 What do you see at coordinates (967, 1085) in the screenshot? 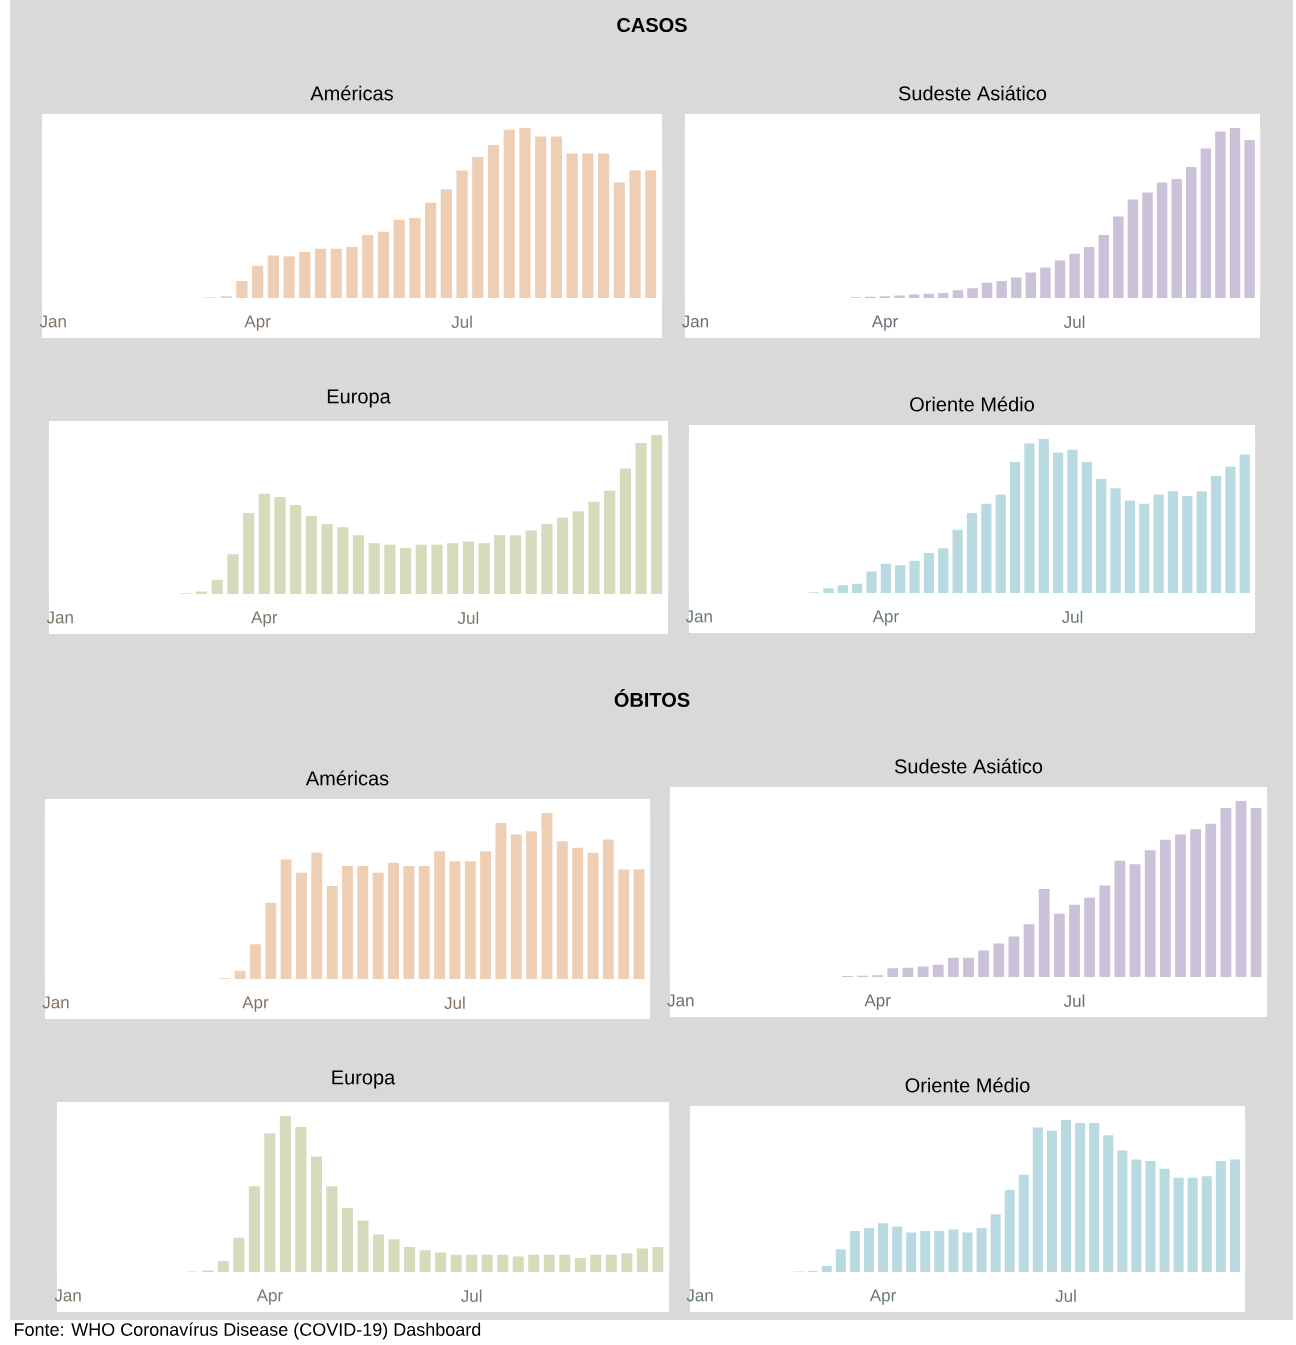
I see `chart-title: Oriente Médio` at bounding box center [967, 1085].